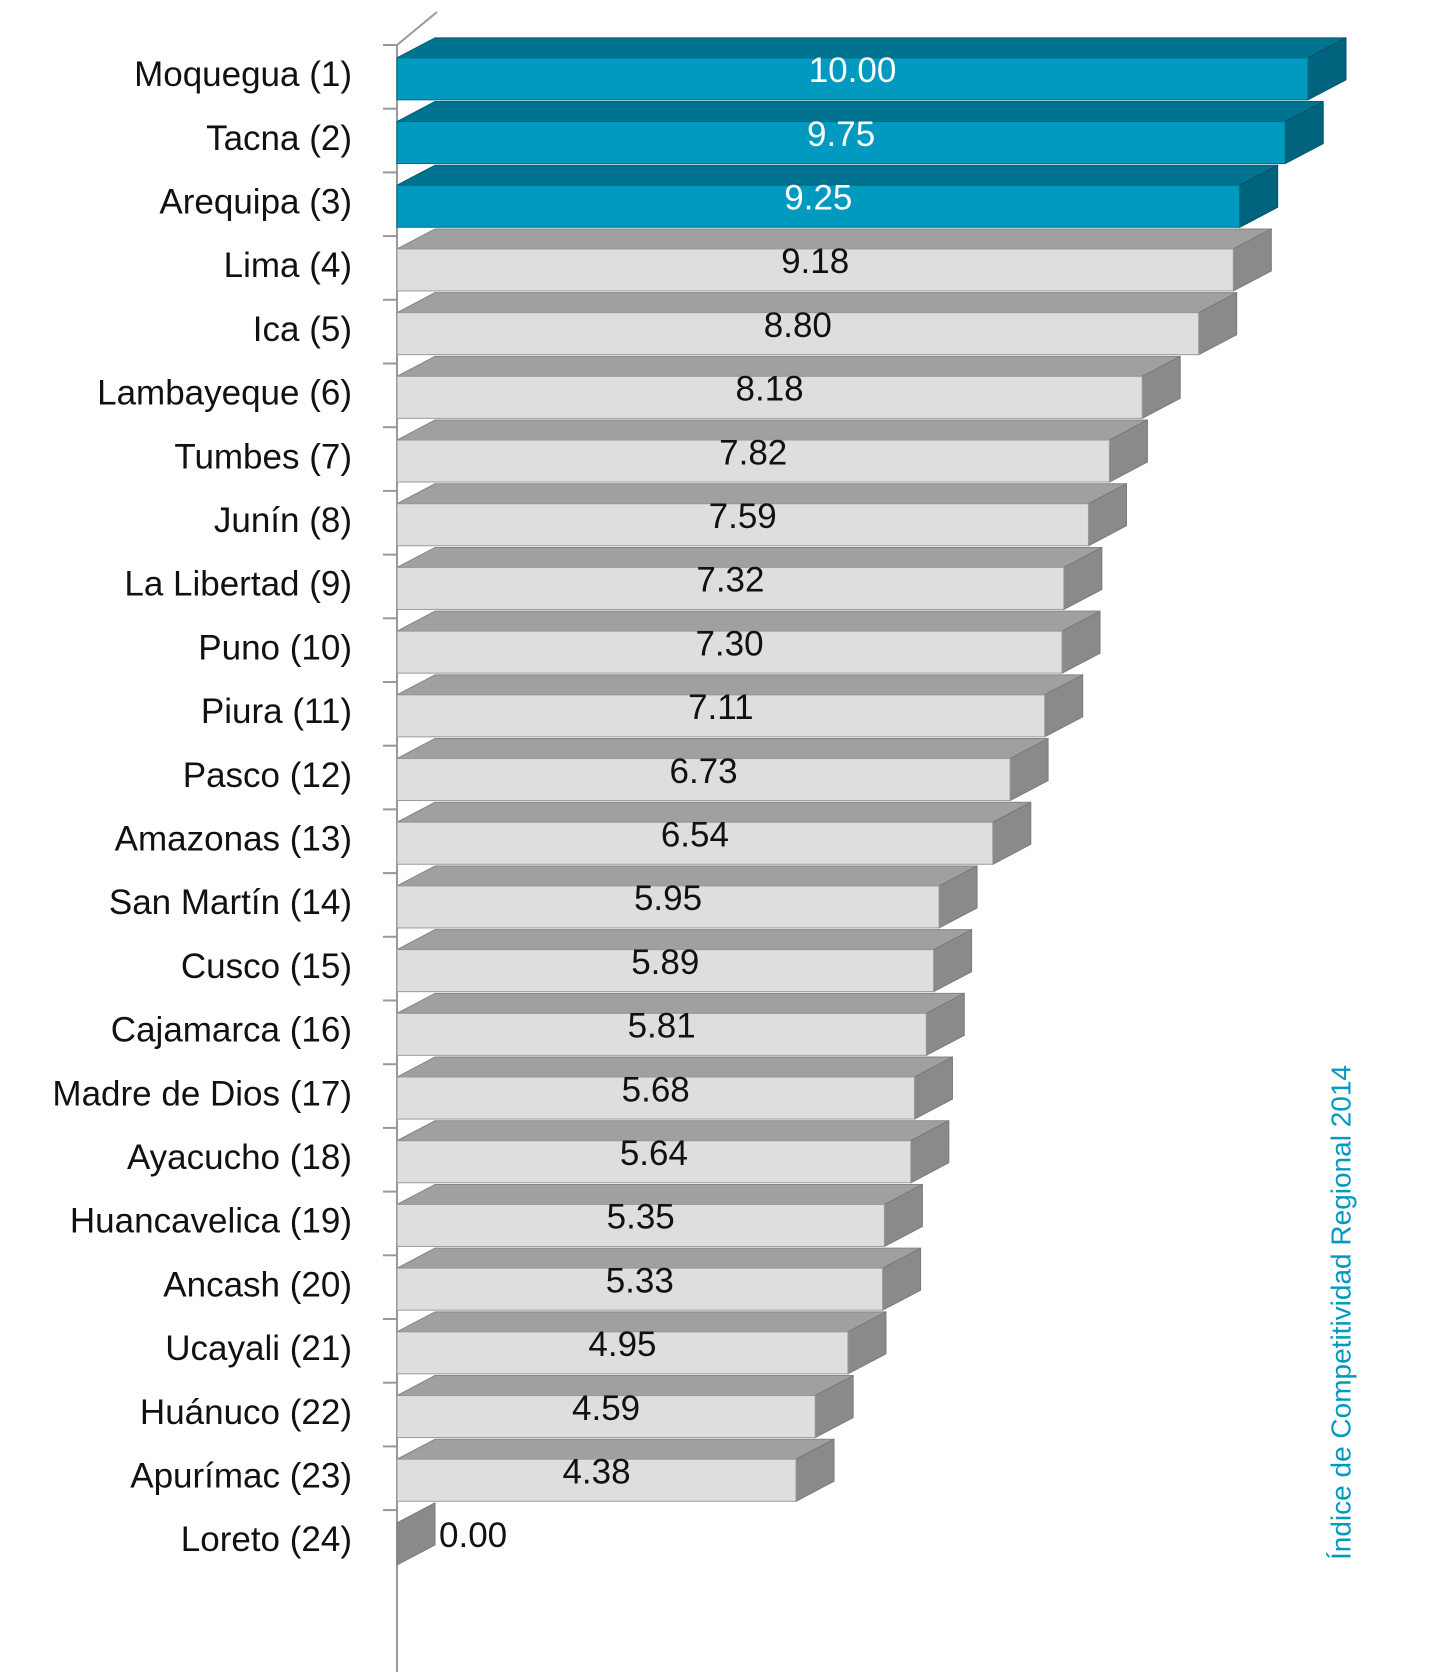 This screenshot has width=1431, height=1672. Describe the element at coordinates (641, 1217) in the screenshot. I see `value-label: 5.35` at that location.